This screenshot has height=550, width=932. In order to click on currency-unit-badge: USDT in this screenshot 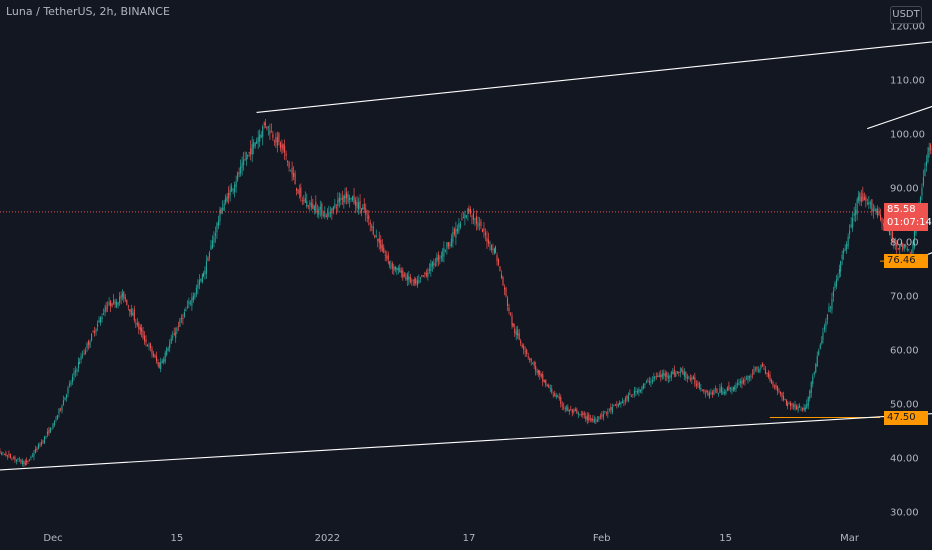, I will do `click(906, 15)`.